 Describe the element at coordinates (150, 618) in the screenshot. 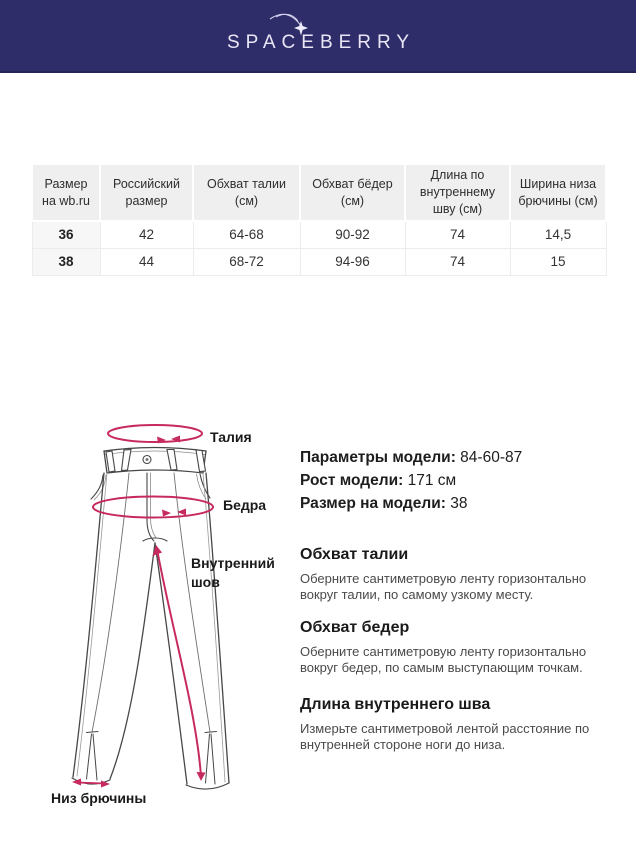

I see `pants-outline` at that location.